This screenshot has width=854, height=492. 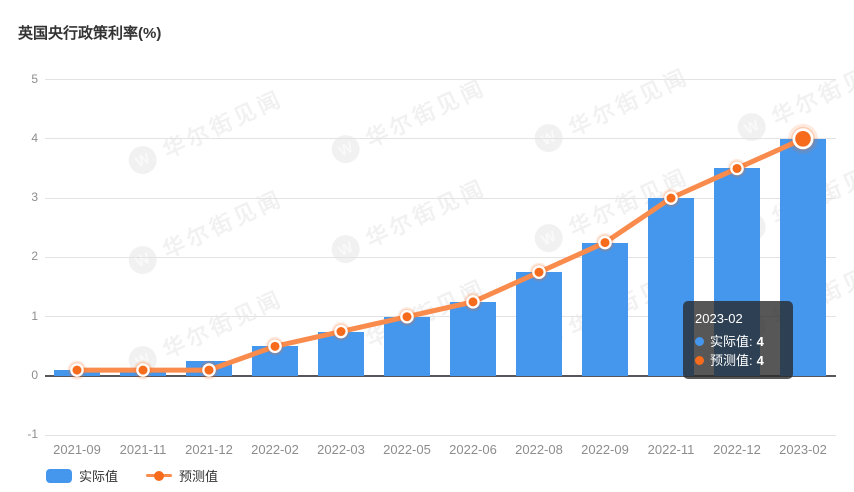 I want to click on tooltip-row: 实际值: 4, so click(x=738, y=342).